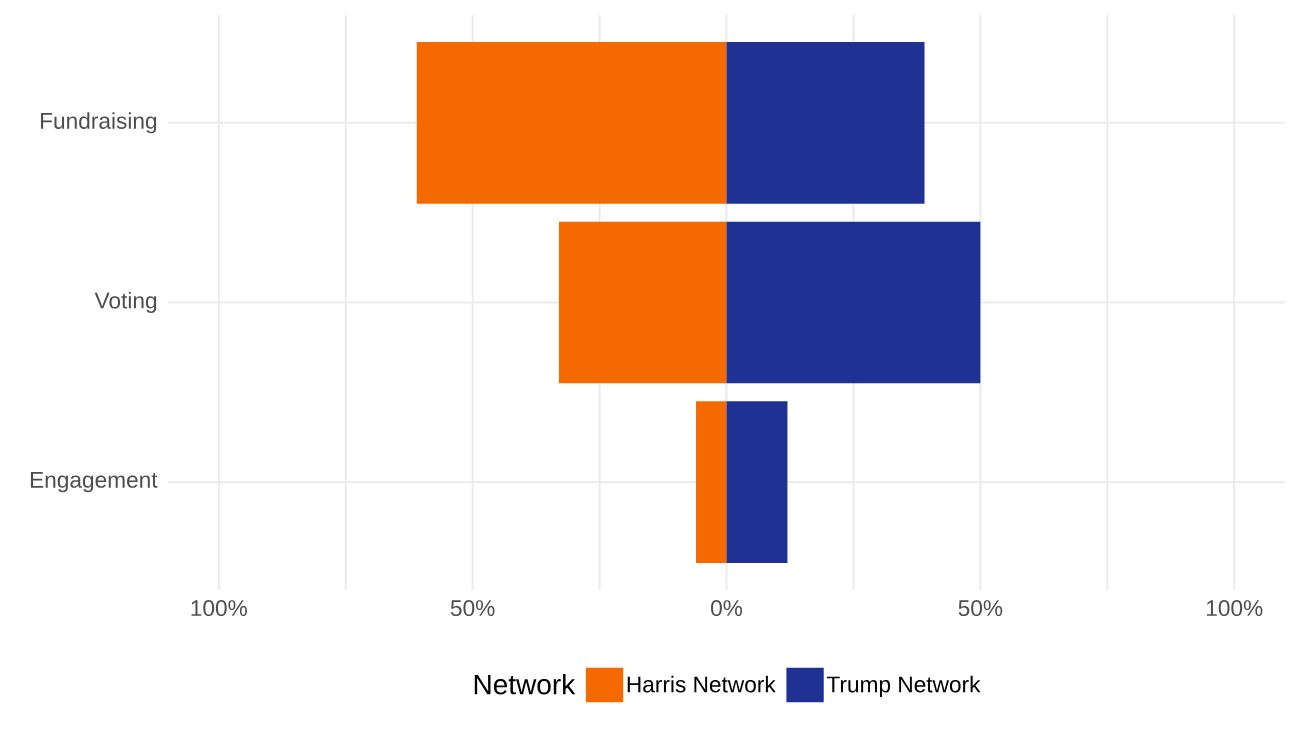 The height and width of the screenshot is (734, 1315). I want to click on y-tick-label: Fundraising, so click(99, 123).